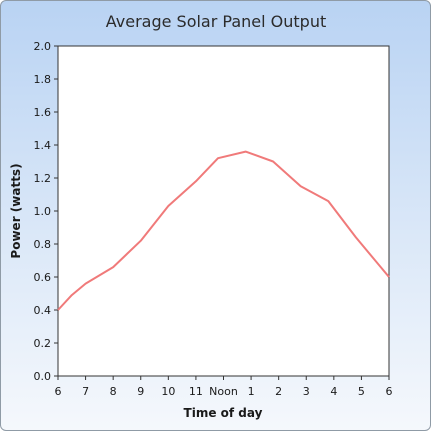 This screenshot has width=431, height=431. I want to click on y-axis-ticks: 0.0 0.2 0.4 0.6 0.8 1.0 1.2 1.4 1.6 1.8 2.0, so click(46, 211).